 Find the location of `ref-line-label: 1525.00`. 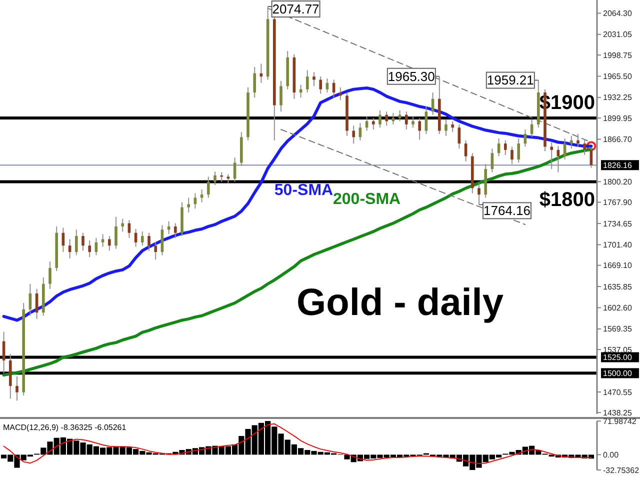

ref-line-label: 1525.00 is located at coordinates (617, 357).